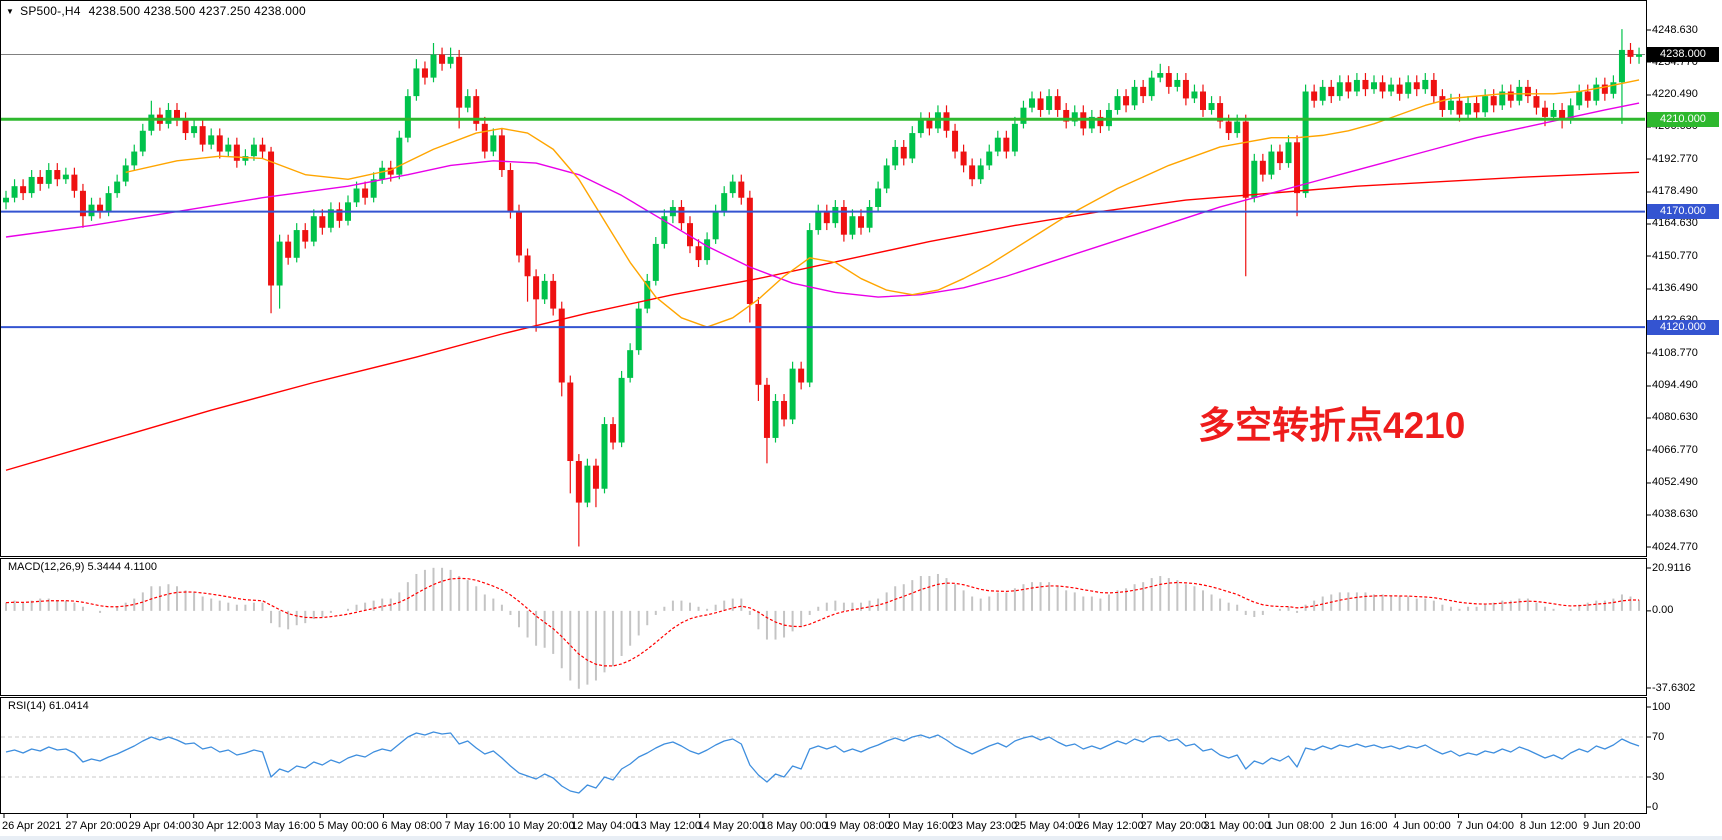 This screenshot has width=1722, height=840. Describe the element at coordinates (822, 762) in the screenshot. I see `rsi-line` at that location.